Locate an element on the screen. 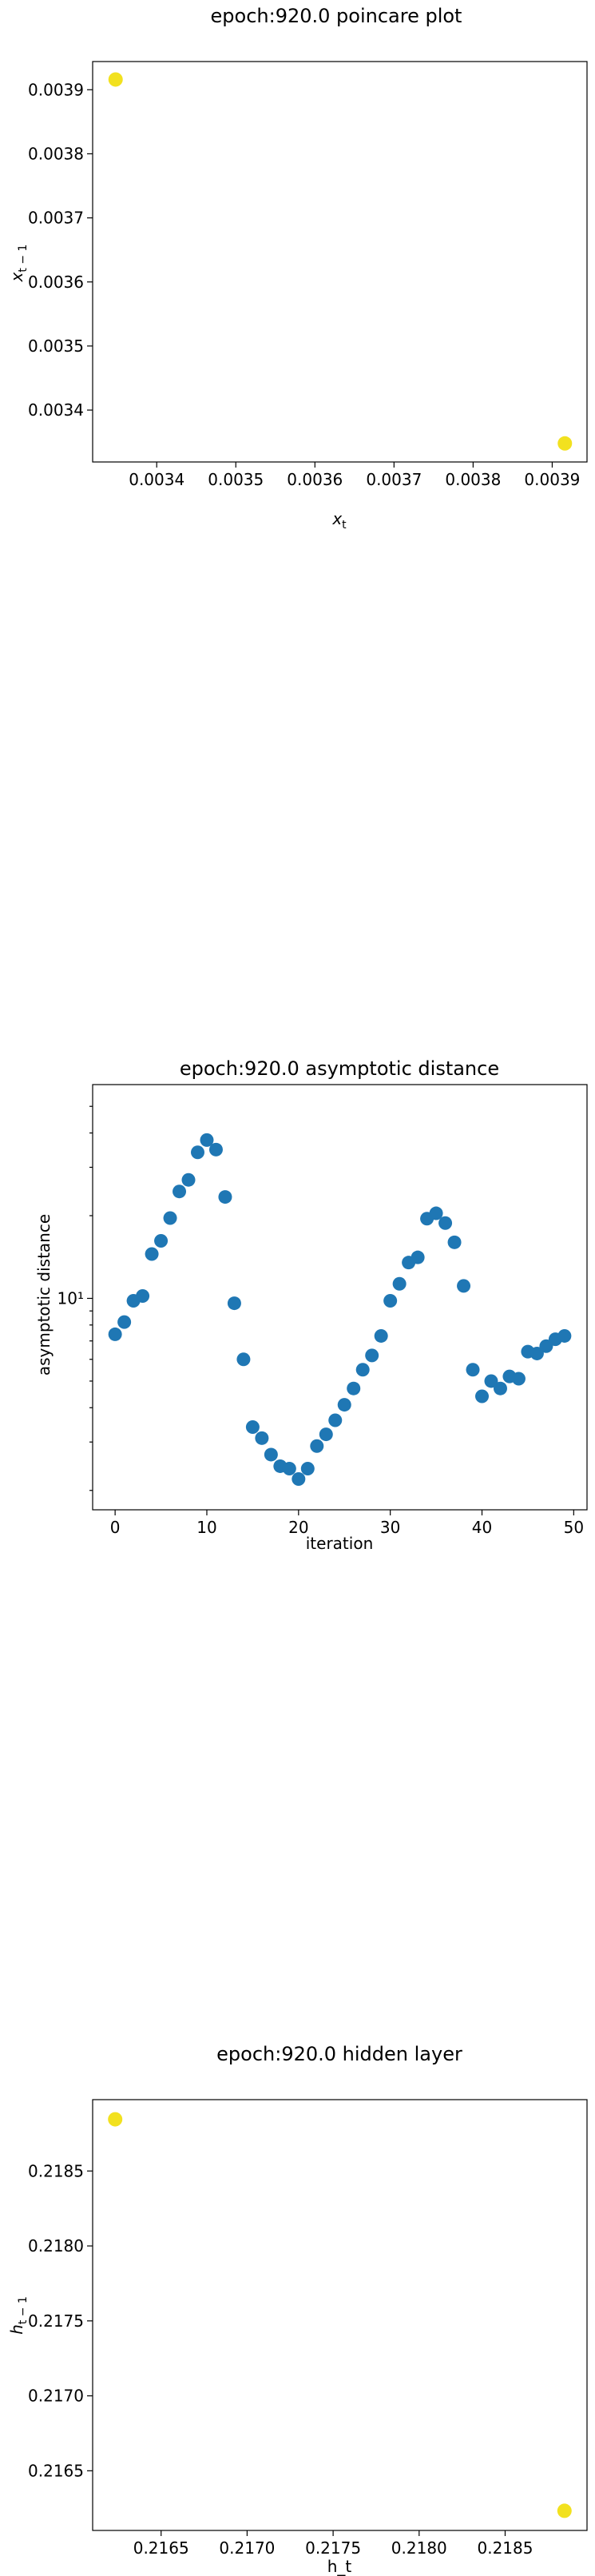 The height and width of the screenshot is (2576, 595). y-tick-label: 10¹ is located at coordinates (71, 1298).